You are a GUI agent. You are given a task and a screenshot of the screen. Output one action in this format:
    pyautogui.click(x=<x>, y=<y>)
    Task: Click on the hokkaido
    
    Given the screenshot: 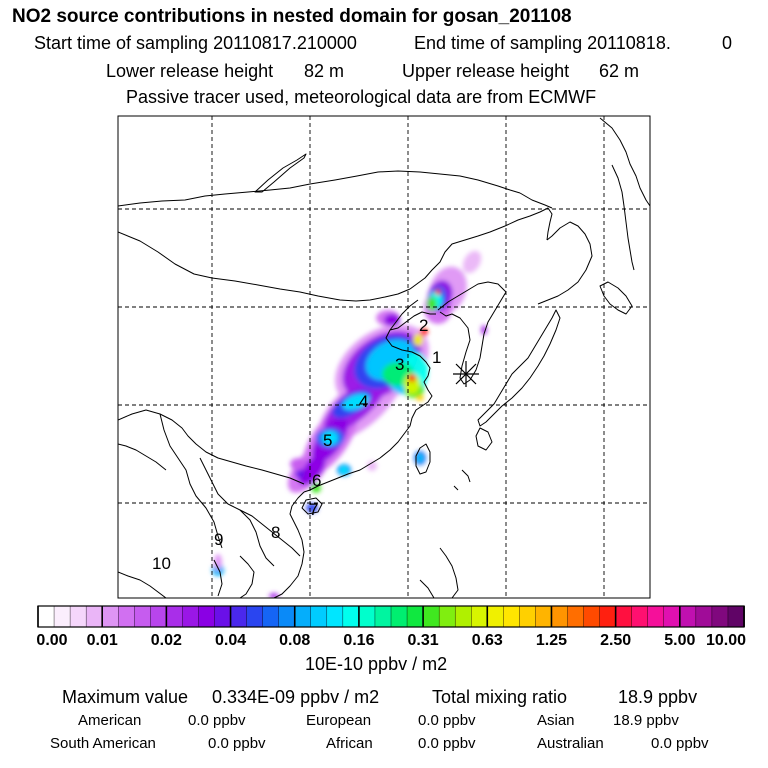 What is the action you would take?
    pyautogui.click(x=616, y=298)
    